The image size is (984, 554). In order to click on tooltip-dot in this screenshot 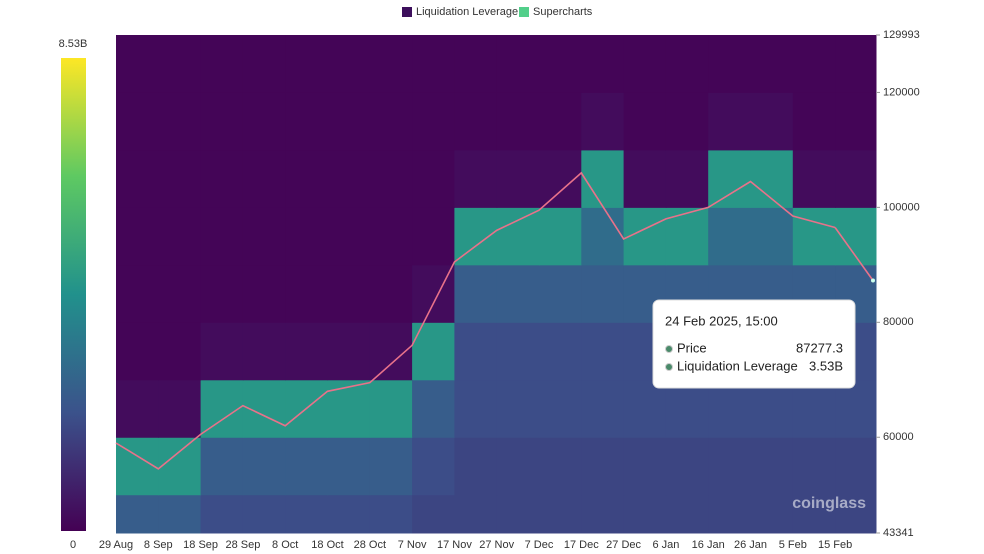, I will do `click(669, 367)`.